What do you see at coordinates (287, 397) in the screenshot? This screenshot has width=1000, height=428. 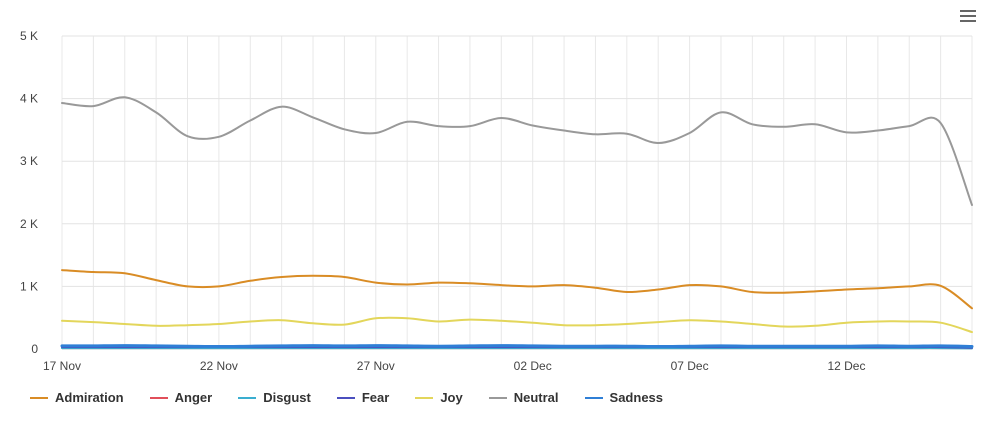 I see `legend-label: Disgust` at bounding box center [287, 397].